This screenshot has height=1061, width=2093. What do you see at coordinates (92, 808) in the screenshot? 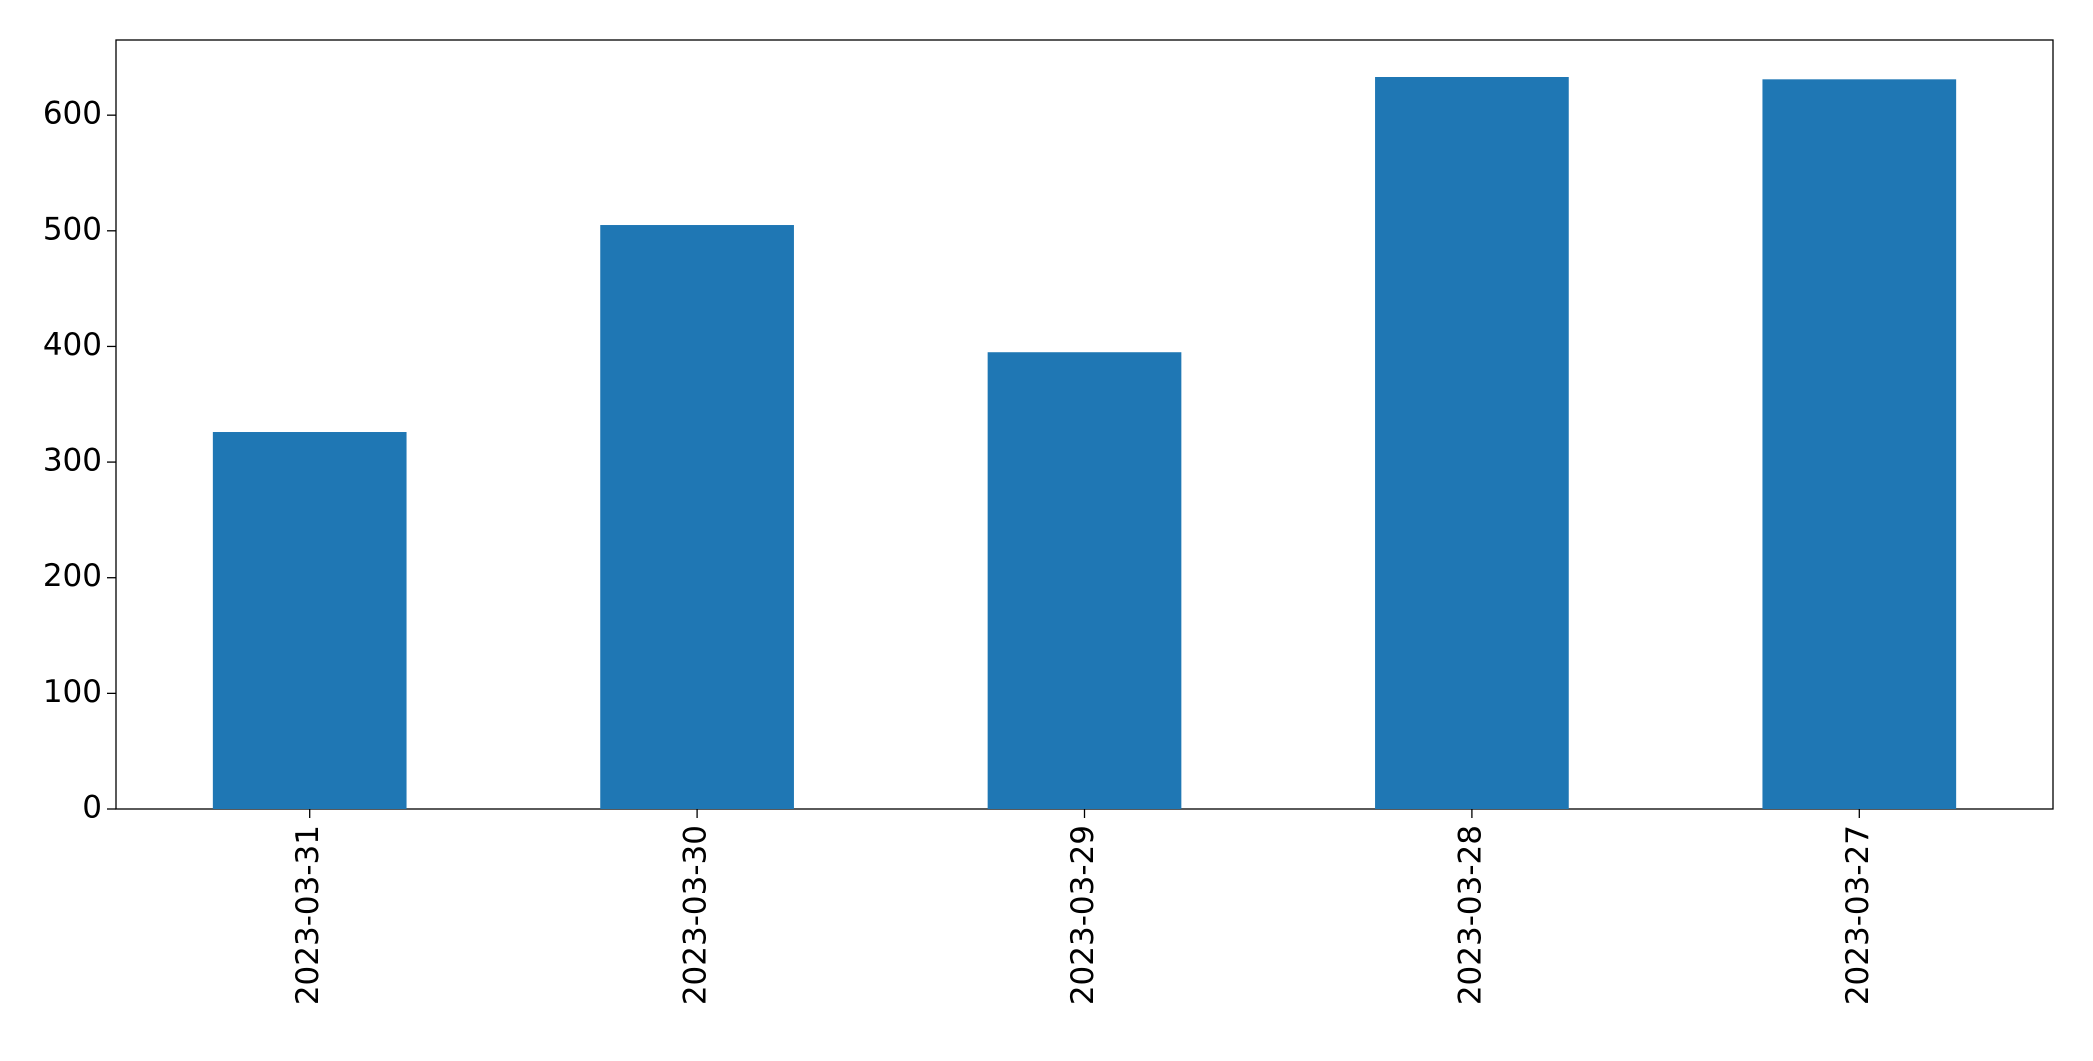
I see `y-tick-label: 0` at bounding box center [92, 808].